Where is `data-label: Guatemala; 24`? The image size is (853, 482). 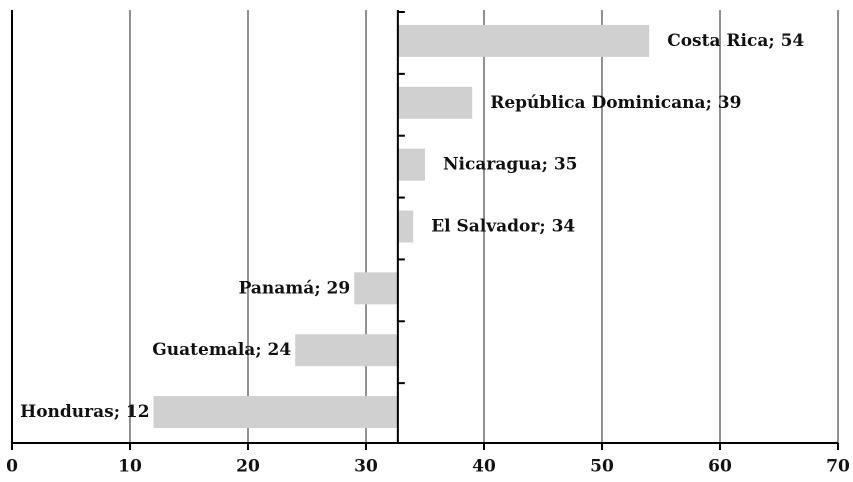 data-label: Guatemala; 24 is located at coordinates (221, 350).